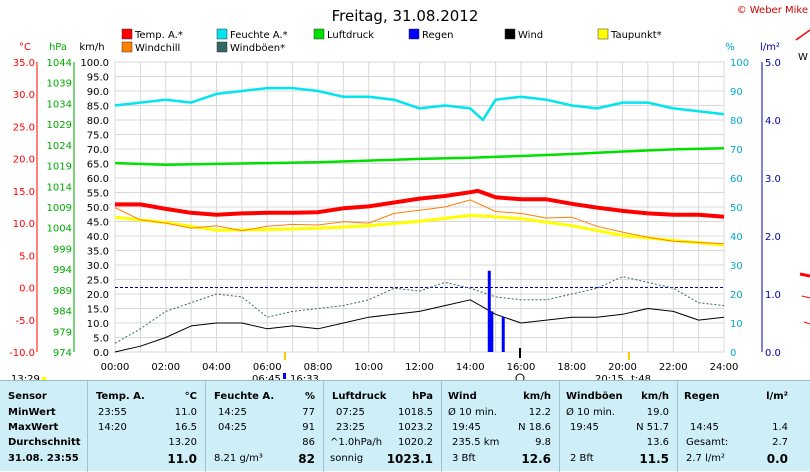 Image resolution: width=810 pixels, height=472 pixels. Describe the element at coordinates (415, 427) in the screenshot. I see `pressure-max-value: 1023.2` at that location.